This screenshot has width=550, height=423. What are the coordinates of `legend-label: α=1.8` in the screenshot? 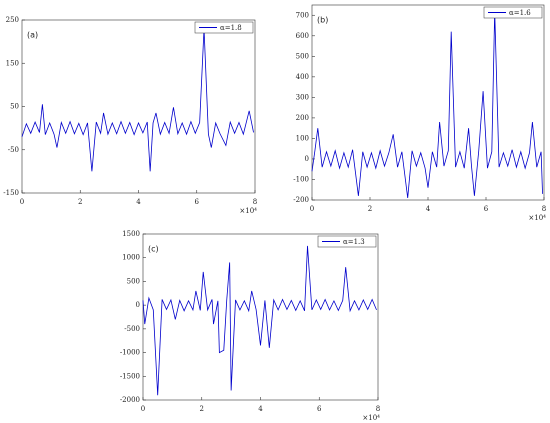 It's located at (231, 28).